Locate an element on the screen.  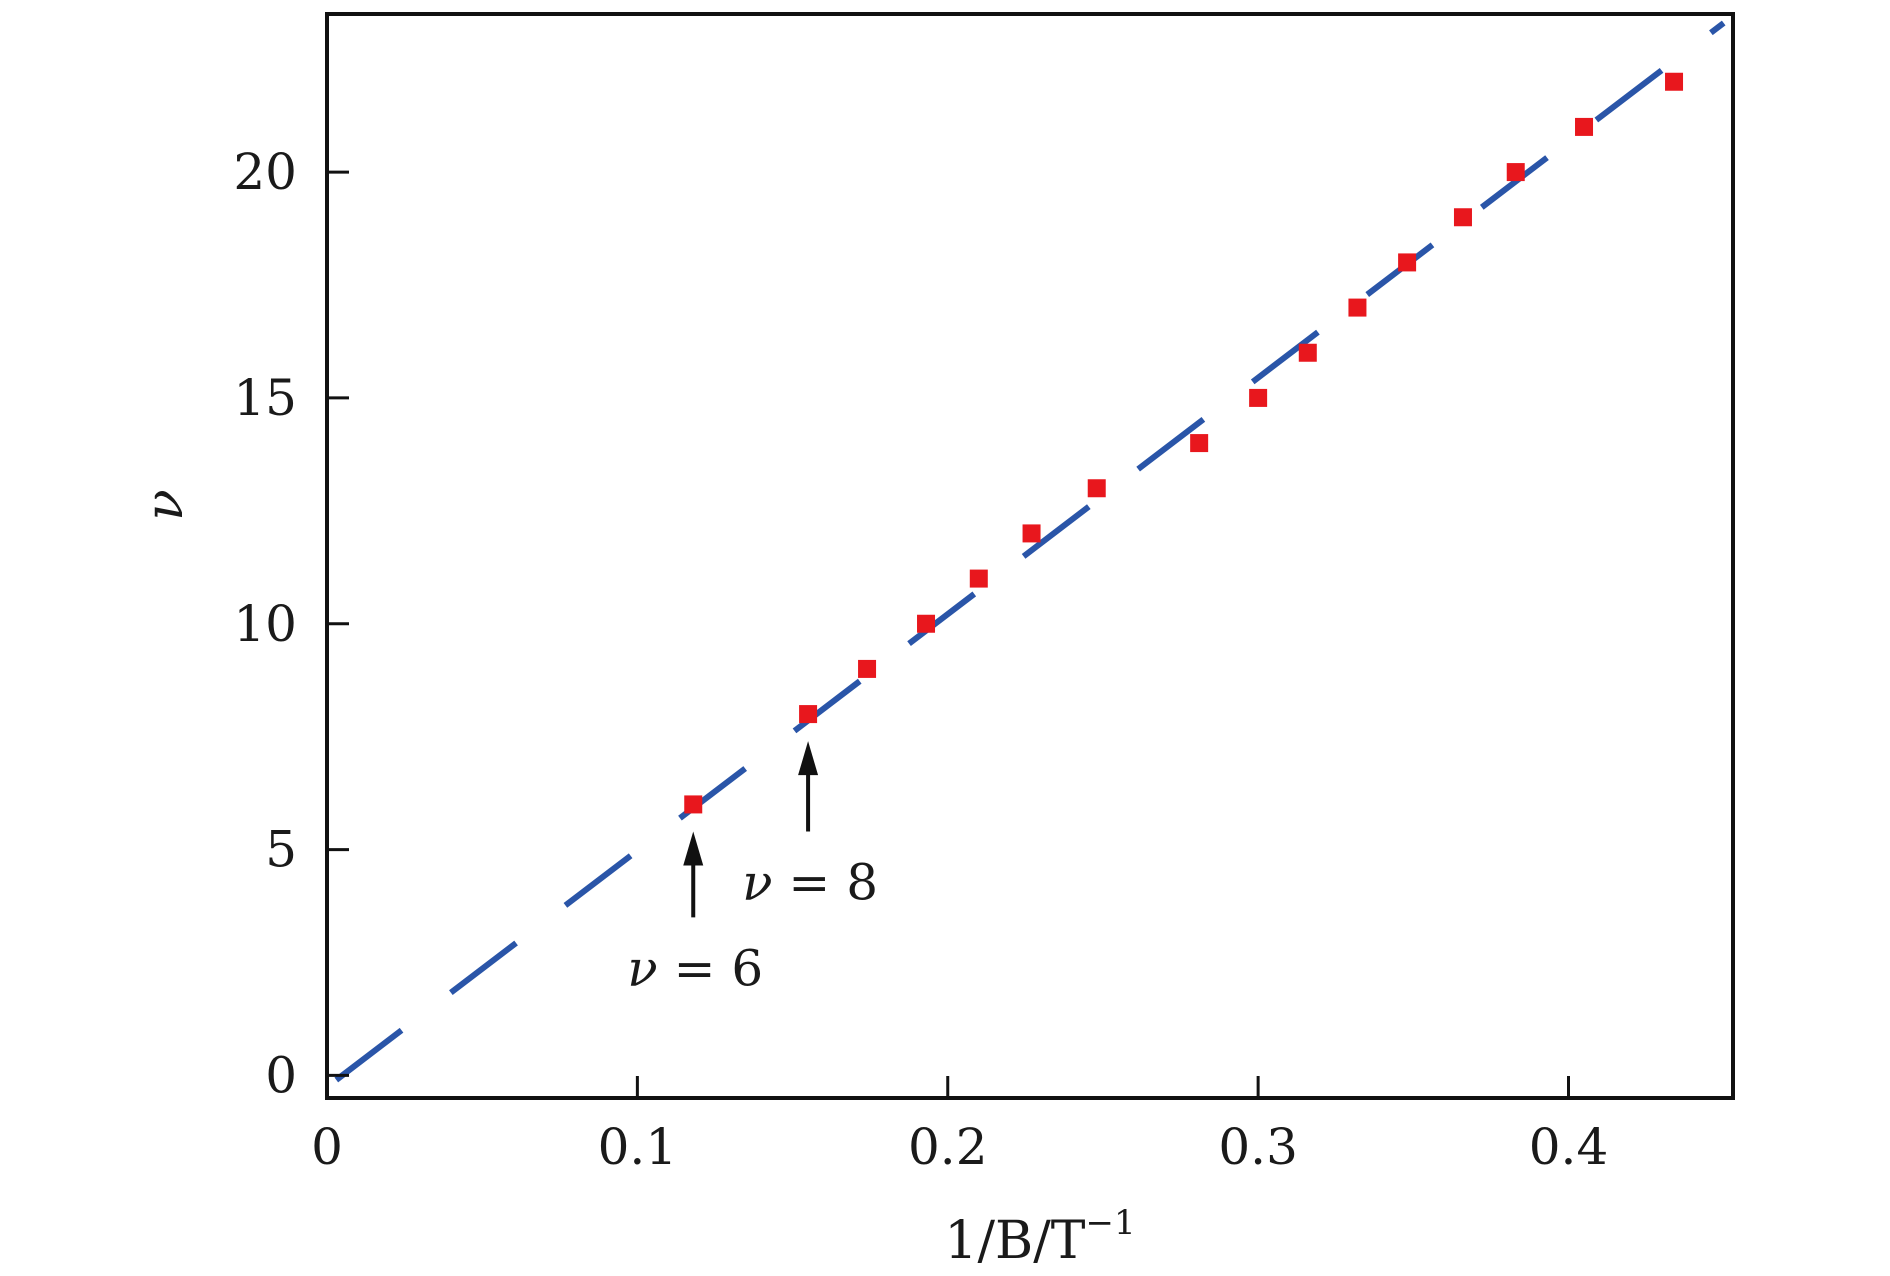
y-axis-label: ν is located at coordinates (165, 505).